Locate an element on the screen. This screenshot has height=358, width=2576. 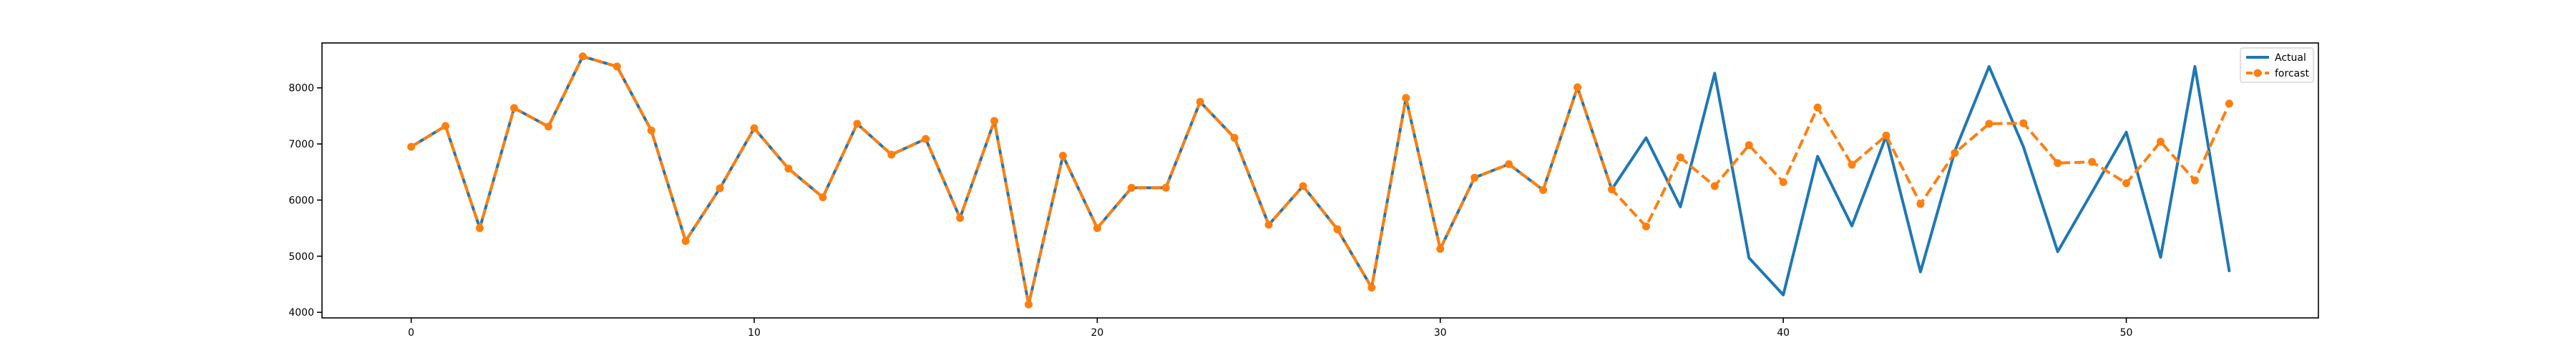
x-tick-label: 30 is located at coordinates (1440, 333).